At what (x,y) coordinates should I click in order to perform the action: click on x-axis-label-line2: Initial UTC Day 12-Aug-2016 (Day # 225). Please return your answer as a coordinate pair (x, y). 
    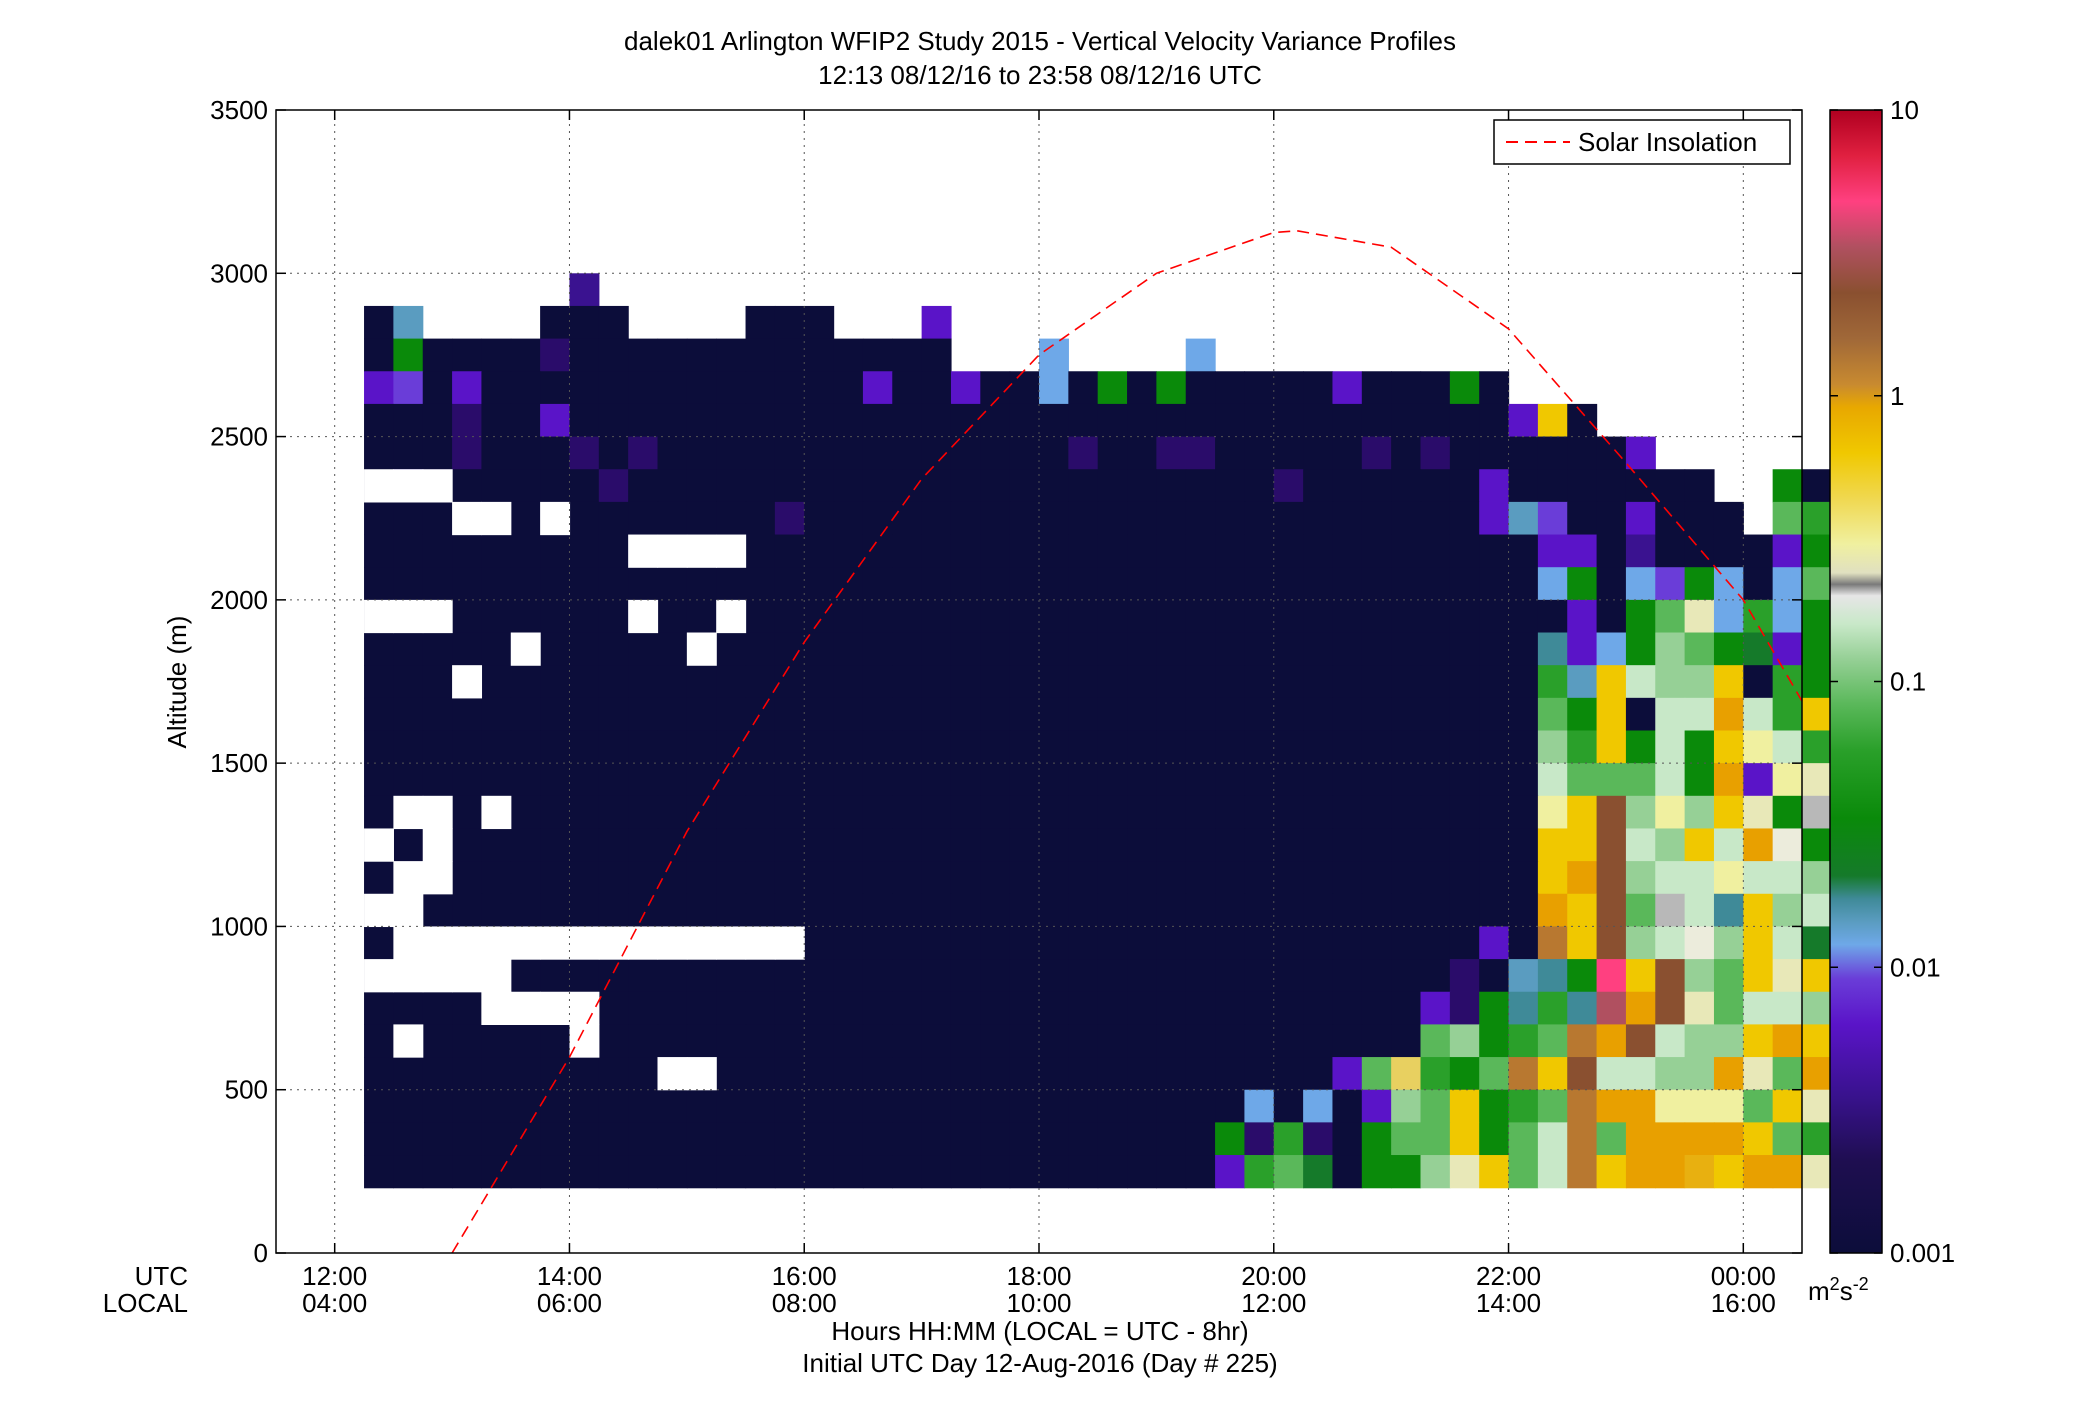
    Looking at the image, I should click on (1039, 1363).